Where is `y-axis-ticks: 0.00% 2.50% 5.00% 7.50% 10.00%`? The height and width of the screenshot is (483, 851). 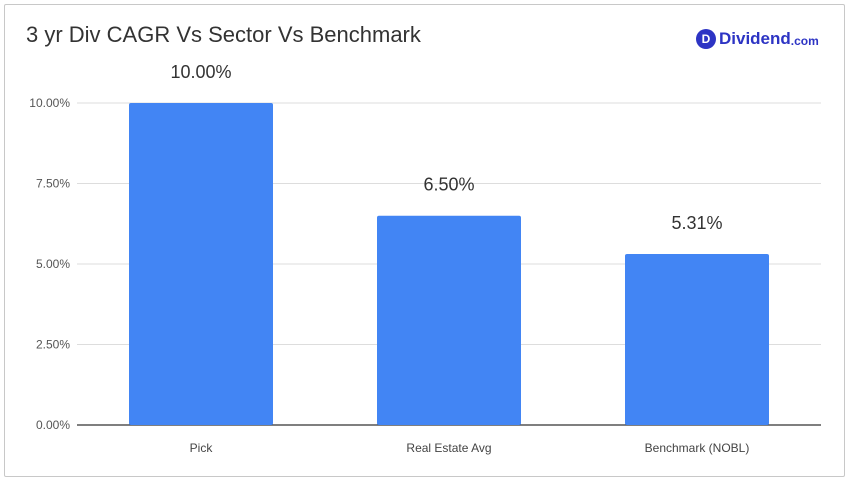
y-axis-ticks: 0.00% 2.50% 5.00% 7.50% 10.00% is located at coordinates (49, 264).